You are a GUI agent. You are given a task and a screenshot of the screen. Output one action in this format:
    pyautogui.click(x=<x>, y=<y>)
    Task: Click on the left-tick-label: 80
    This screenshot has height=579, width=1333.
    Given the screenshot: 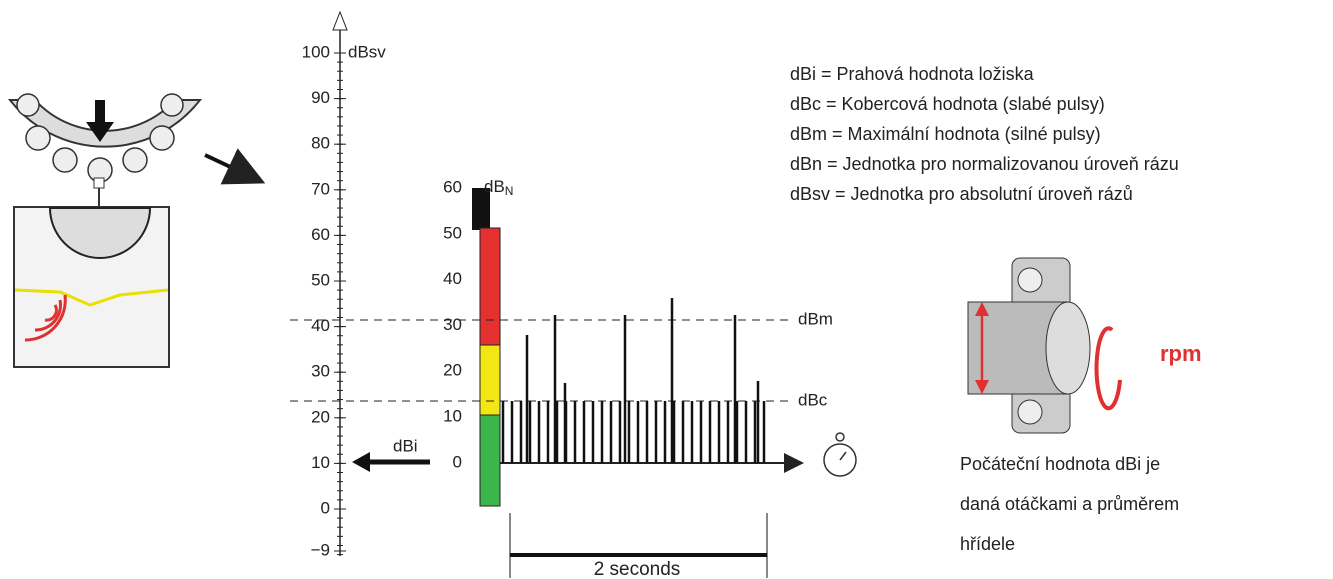 What is the action you would take?
    pyautogui.click(x=320, y=143)
    